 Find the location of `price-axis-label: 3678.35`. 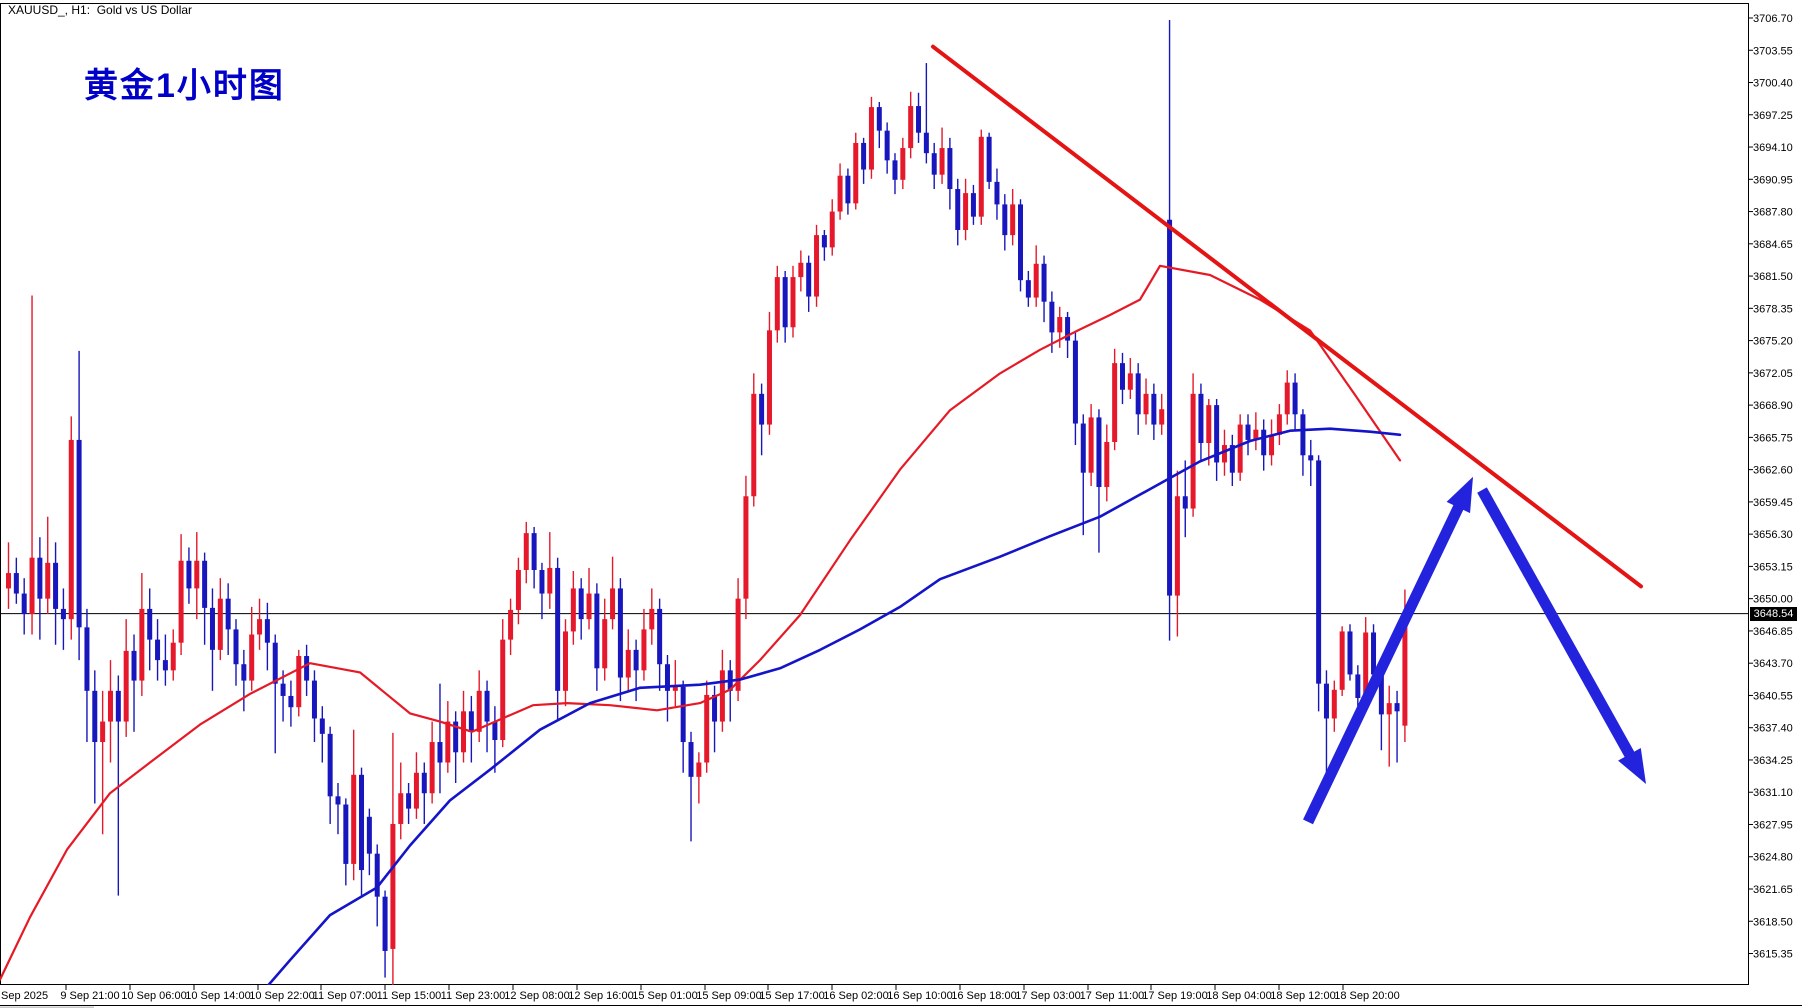

price-axis-label: 3678.35 is located at coordinates (1773, 309).